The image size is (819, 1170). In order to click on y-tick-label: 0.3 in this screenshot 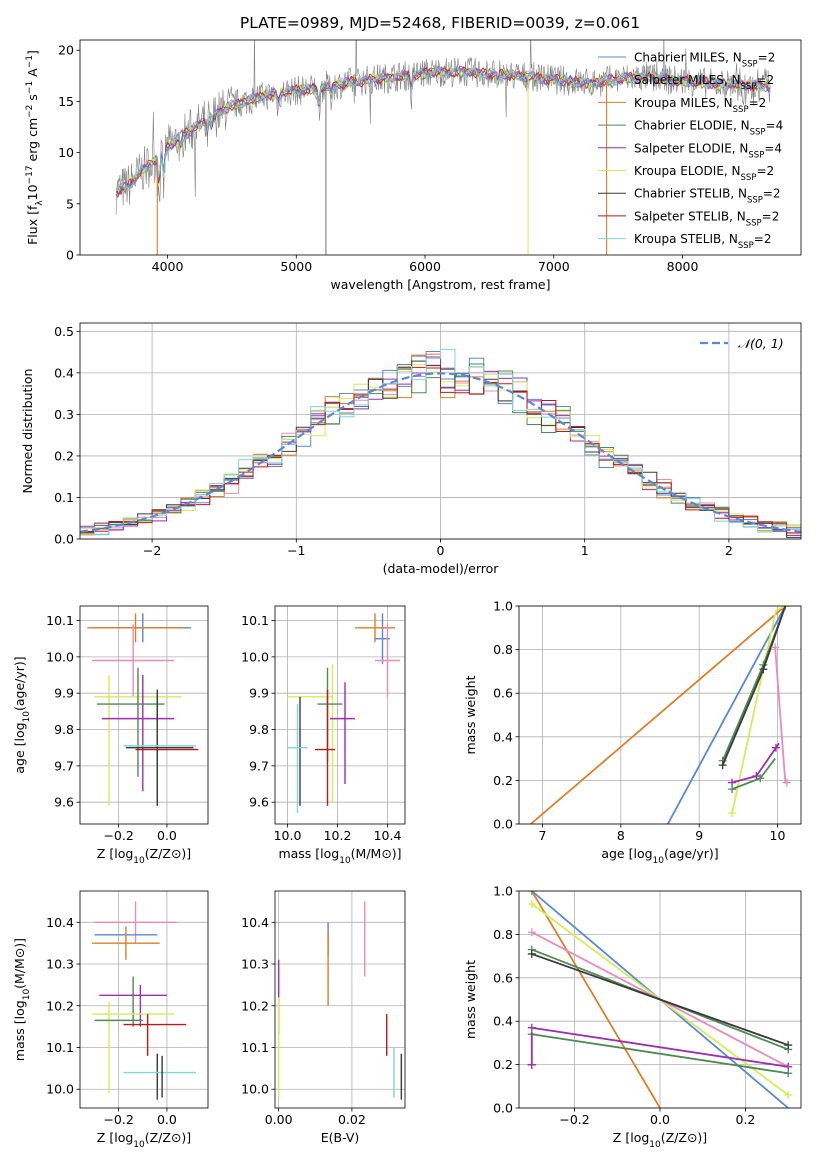, I will do `click(64, 414)`.